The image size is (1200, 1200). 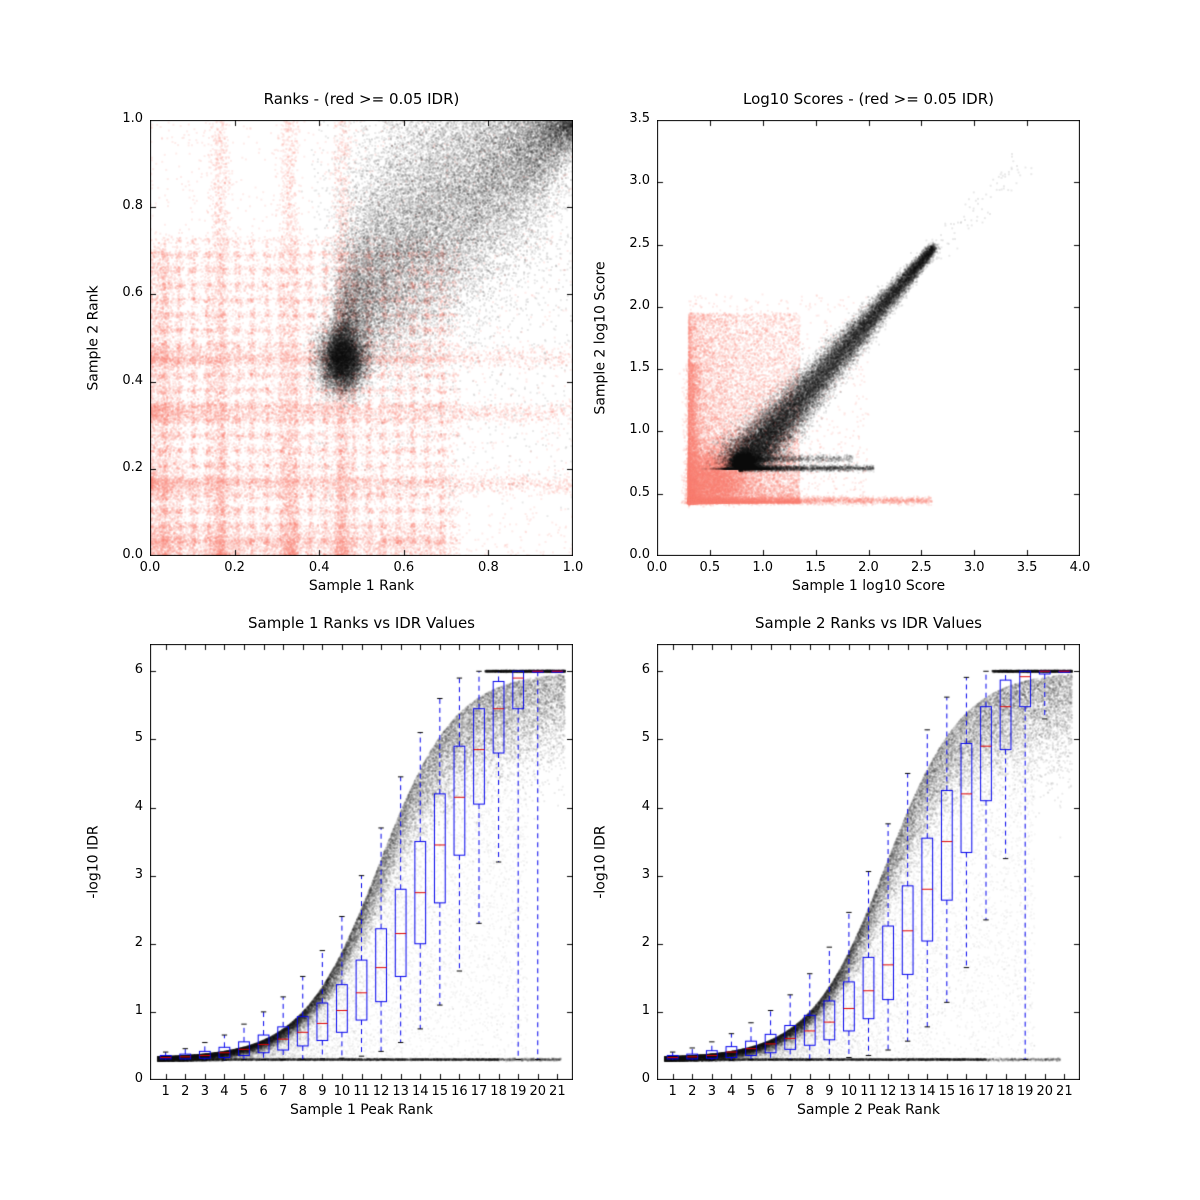 I want to click on x-tick-label: 0.5, so click(x=710, y=567).